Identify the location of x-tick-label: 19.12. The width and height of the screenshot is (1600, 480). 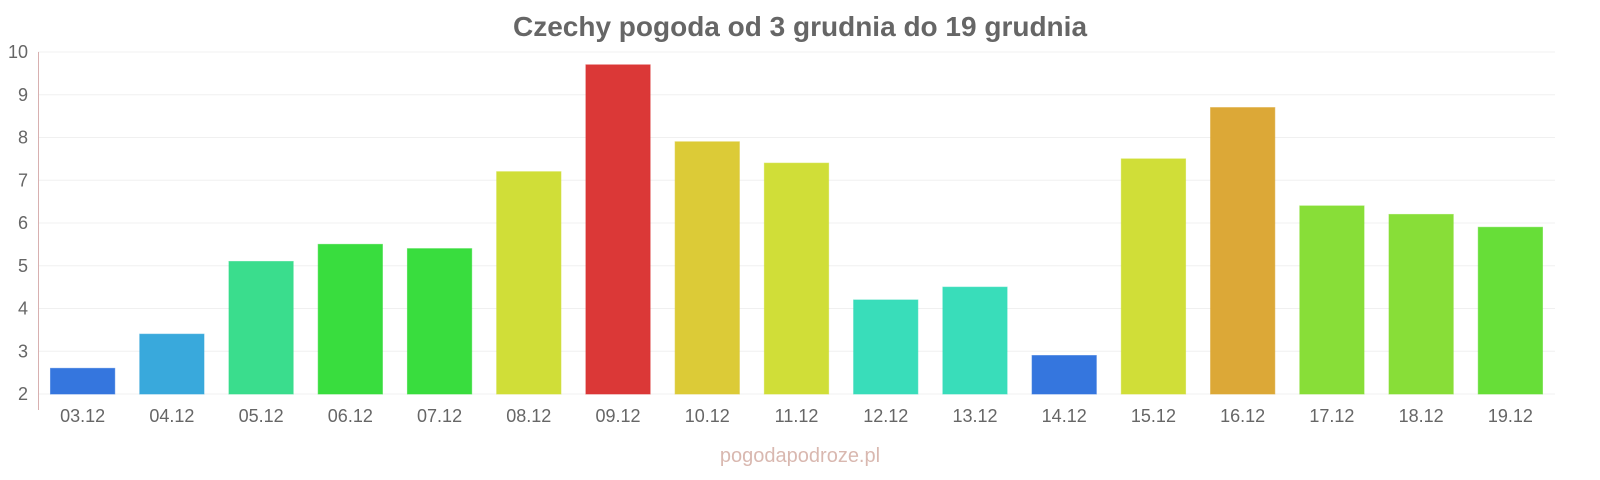
(1510, 416).